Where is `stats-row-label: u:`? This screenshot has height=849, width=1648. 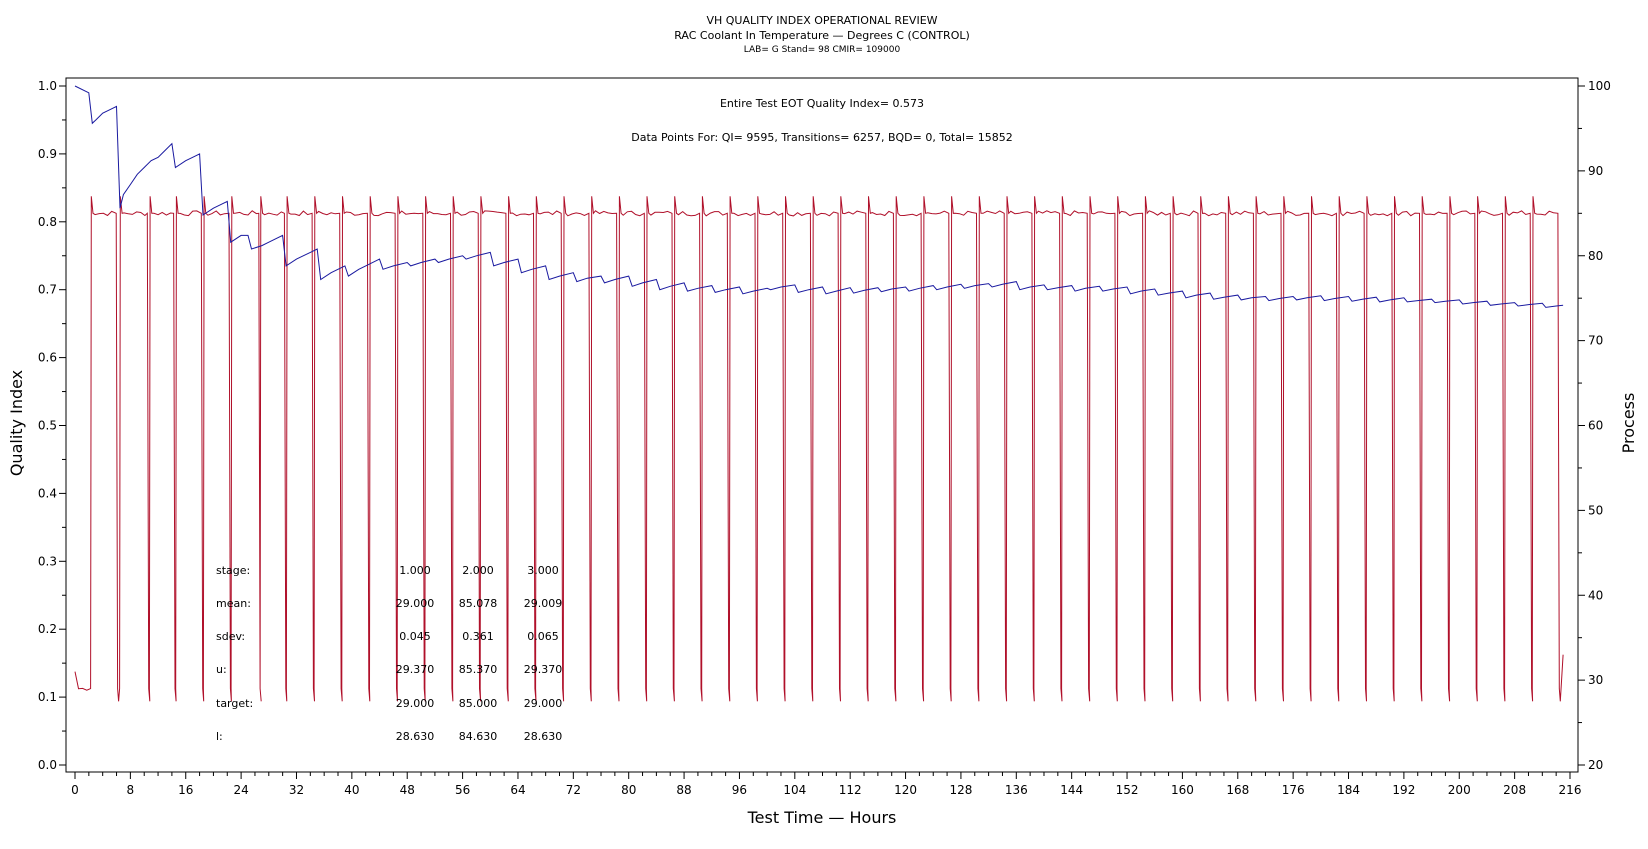
stats-row-label: u: is located at coordinates (221, 669).